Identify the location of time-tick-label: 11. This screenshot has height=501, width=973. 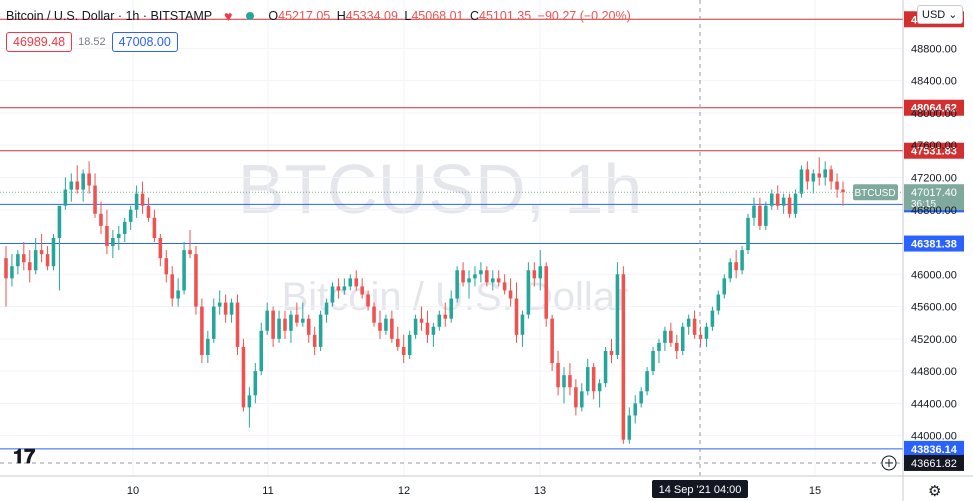
(267, 491).